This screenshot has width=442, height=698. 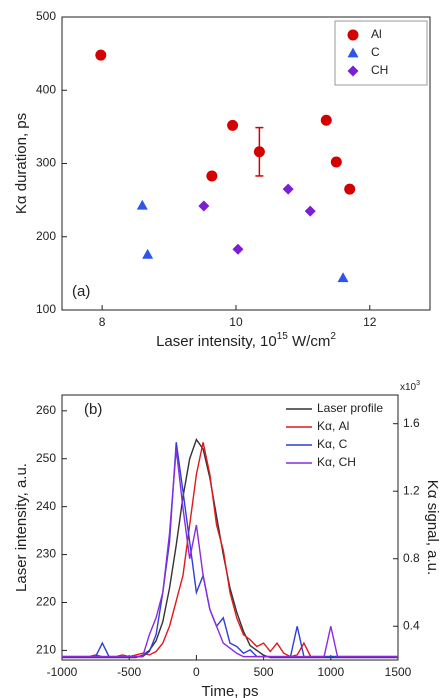 I want to click on x-axis-label-part: Laser intensity, 10, so click(x=216, y=341).